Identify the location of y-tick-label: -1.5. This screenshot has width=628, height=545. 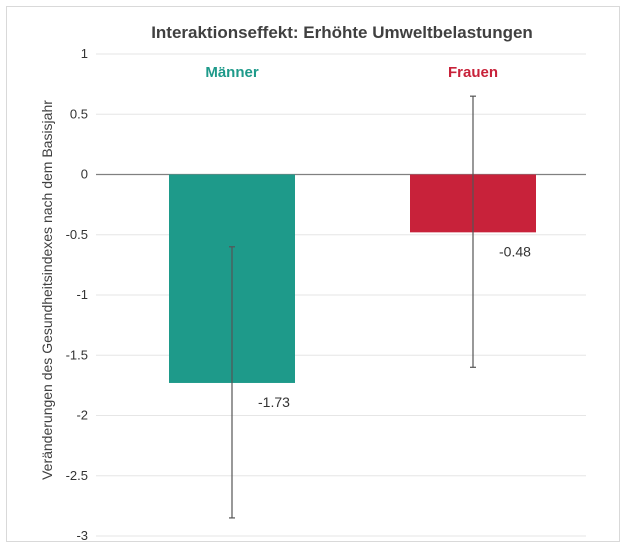
(77, 354).